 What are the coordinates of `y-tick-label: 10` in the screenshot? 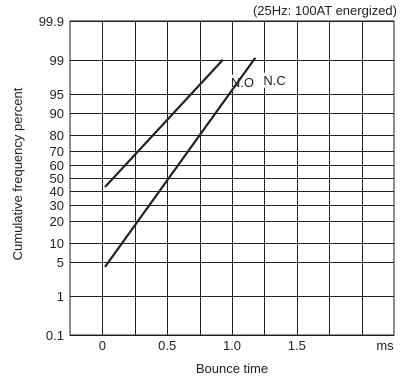 It's located at (57, 243).